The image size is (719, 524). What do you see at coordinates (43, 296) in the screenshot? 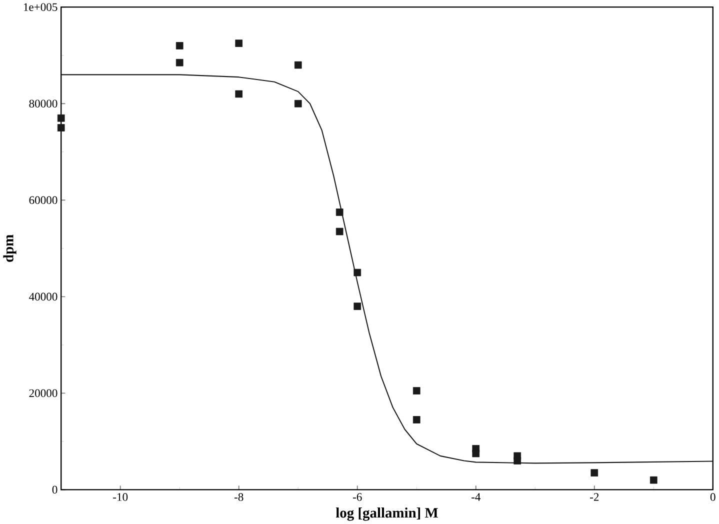
I see `y-tick-label: 40000` at bounding box center [43, 296].